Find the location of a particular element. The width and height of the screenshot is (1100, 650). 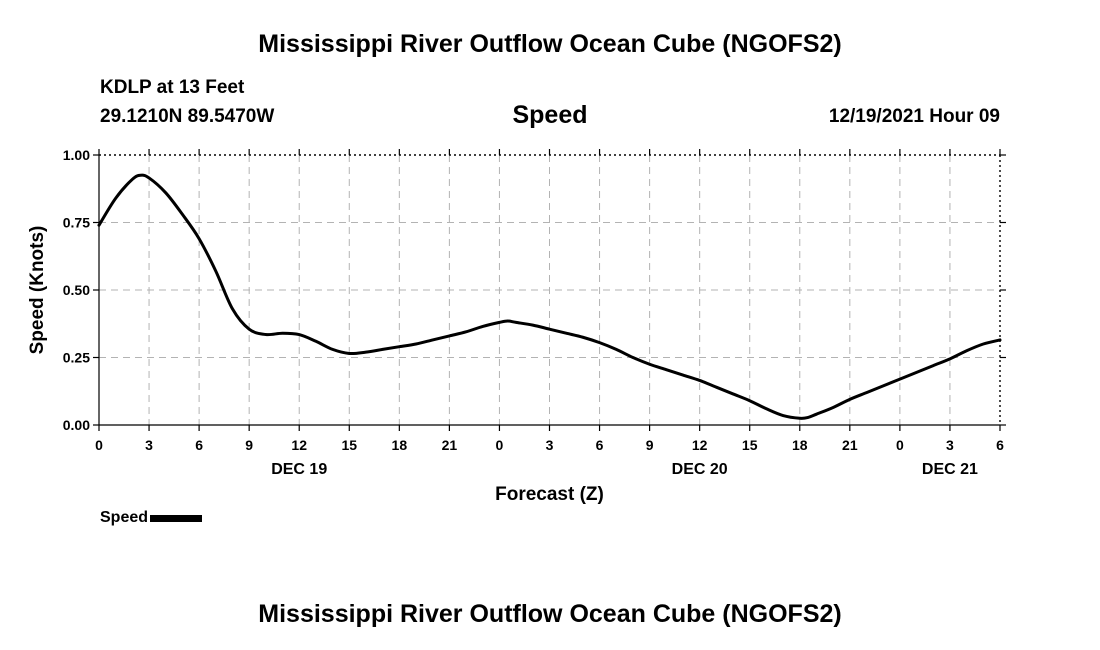

station-coordinates: 29.1210N 89.5470W is located at coordinates (187, 116).